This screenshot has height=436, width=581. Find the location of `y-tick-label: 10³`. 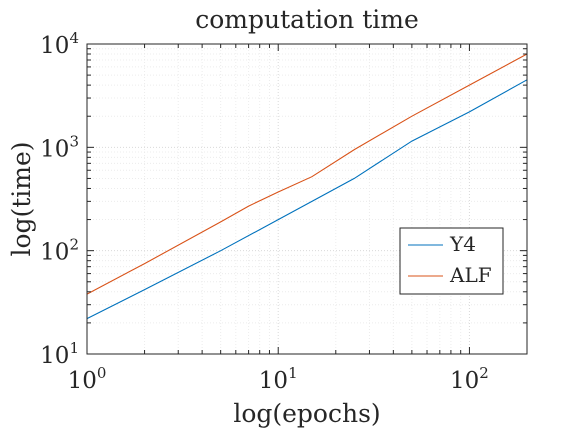

y-tick-label: 10³ is located at coordinates (59, 147).